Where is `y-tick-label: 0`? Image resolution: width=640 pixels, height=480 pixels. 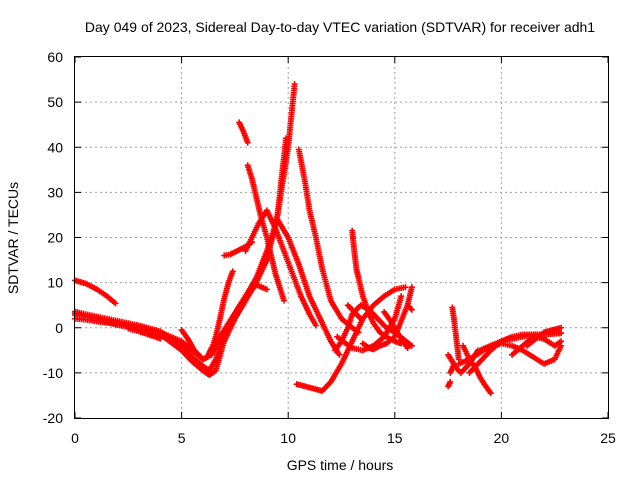 y-tick-label: 0 is located at coordinates (59, 328).